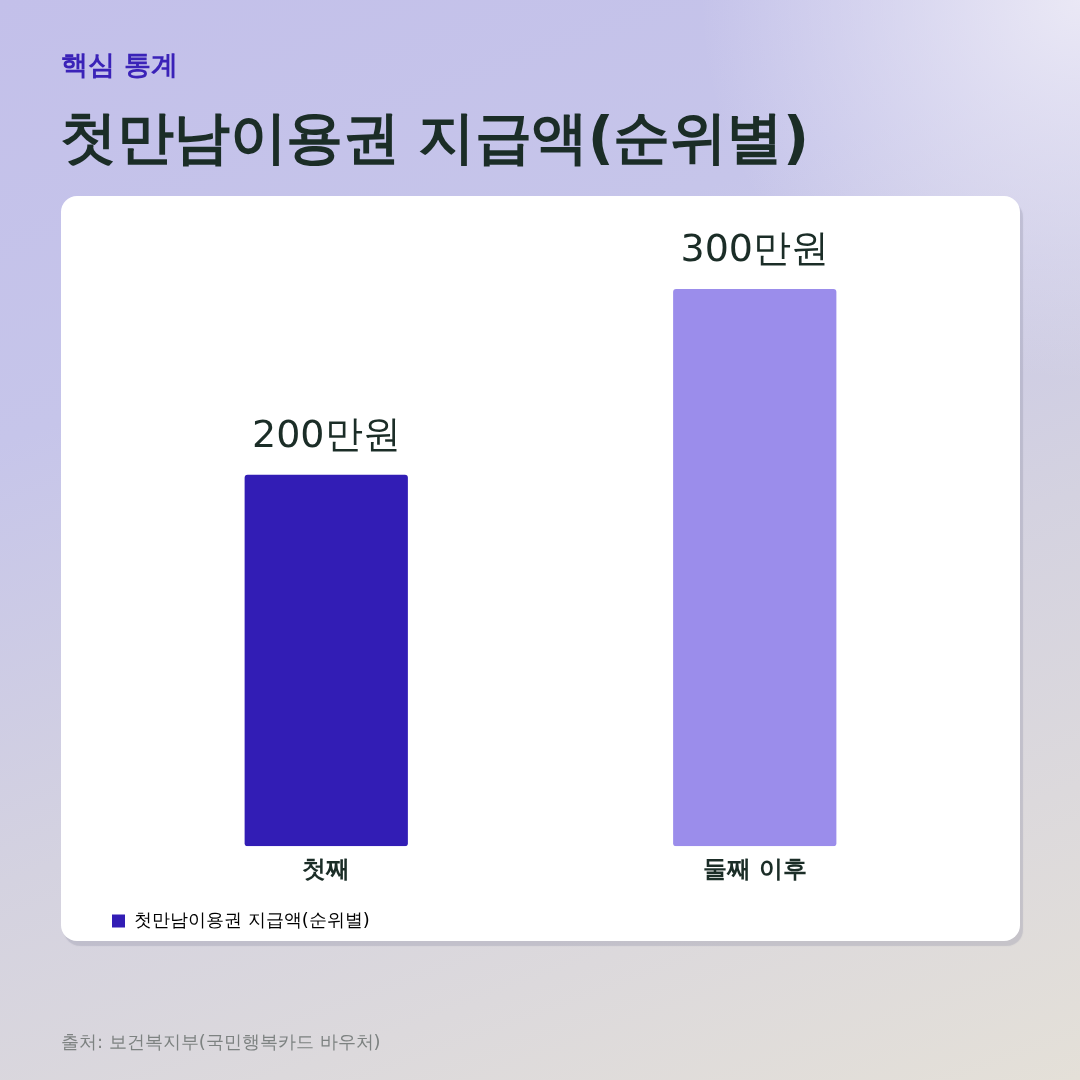 The image size is (1080, 1080). Describe the element at coordinates (755, 248) in the screenshot. I see `data-label: 300만원` at that location.